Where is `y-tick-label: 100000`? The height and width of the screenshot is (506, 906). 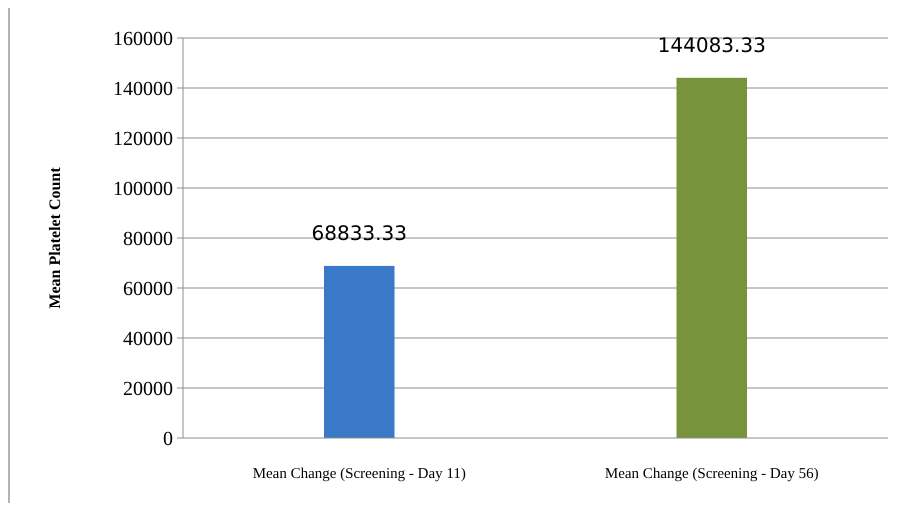
y-tick-label: 100000 is located at coordinates (143, 189).